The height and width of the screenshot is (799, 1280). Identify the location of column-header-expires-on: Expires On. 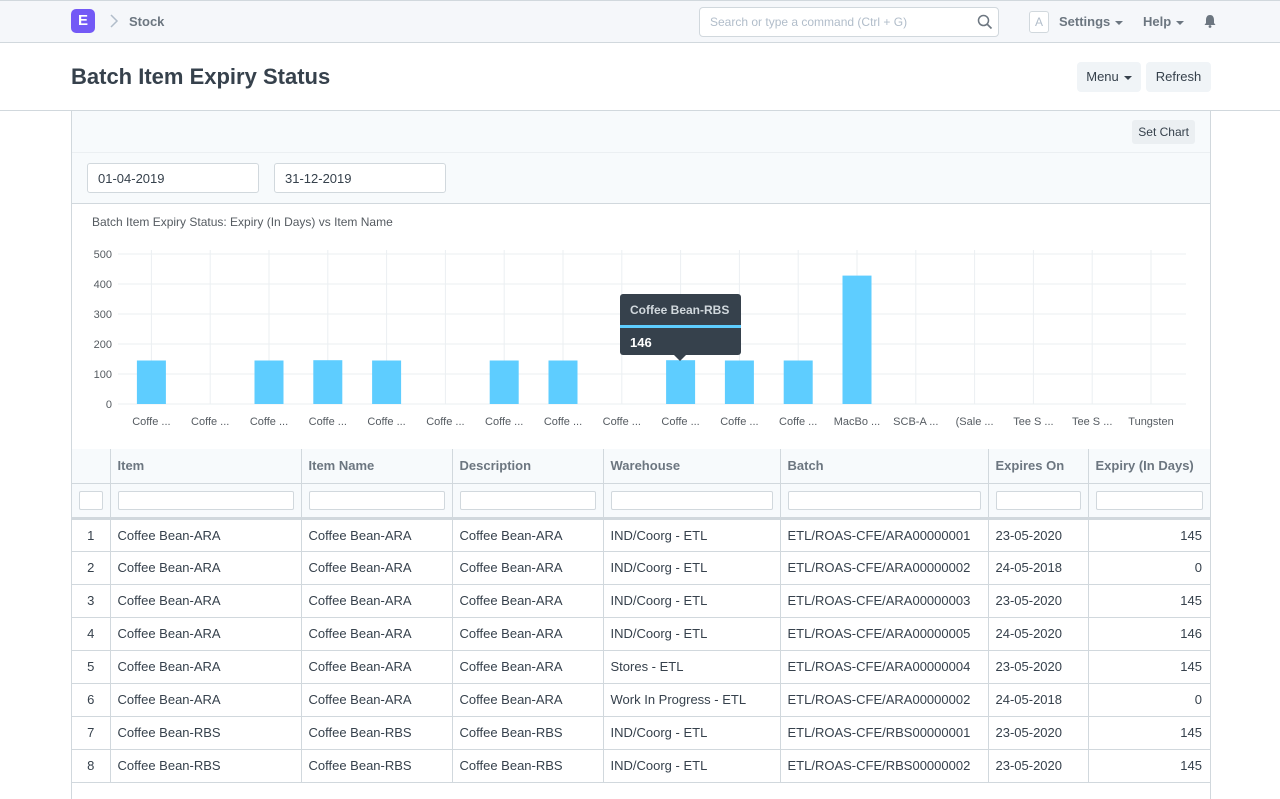
(1038, 466).